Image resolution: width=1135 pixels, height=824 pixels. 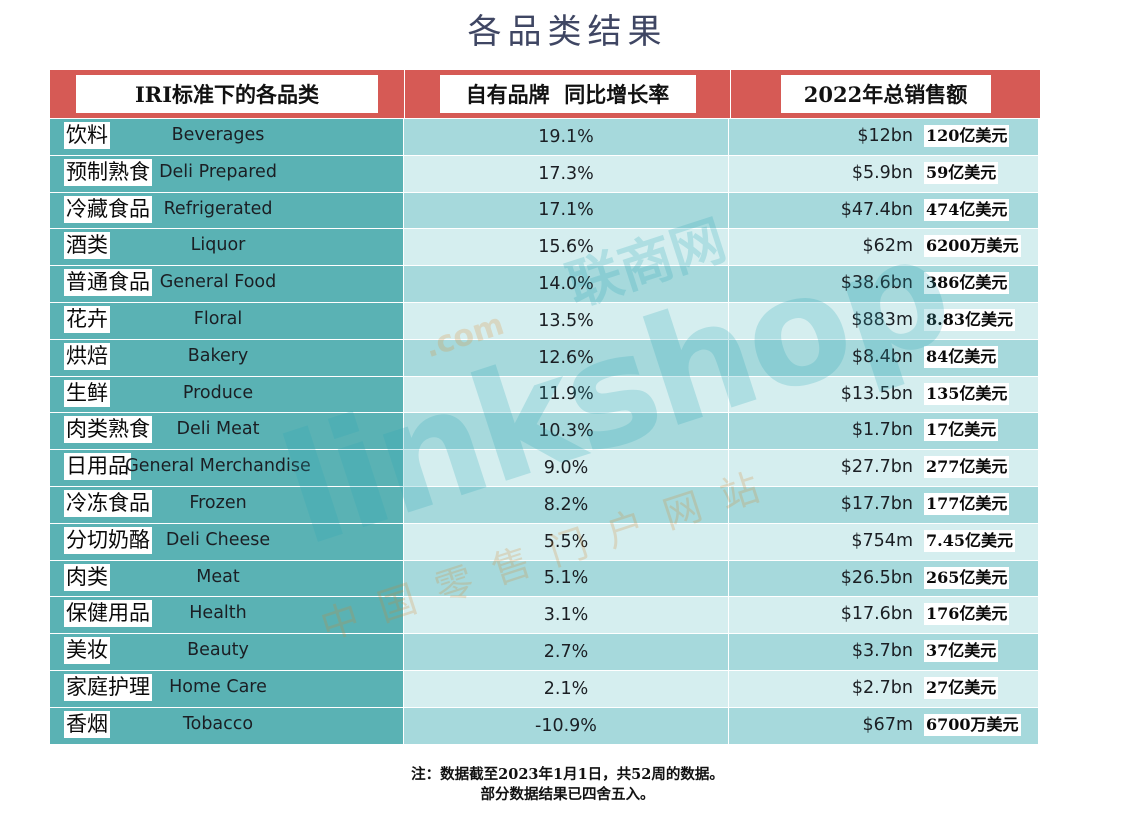 What do you see at coordinates (217, 577) in the screenshot?
I see `category-en: Meat` at bounding box center [217, 577].